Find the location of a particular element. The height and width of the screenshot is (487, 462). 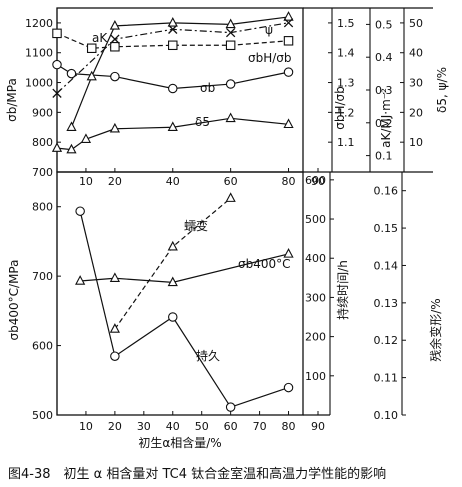

bottom-axis-s400-tick-label-600: 600 is located at coordinates (42, 346).